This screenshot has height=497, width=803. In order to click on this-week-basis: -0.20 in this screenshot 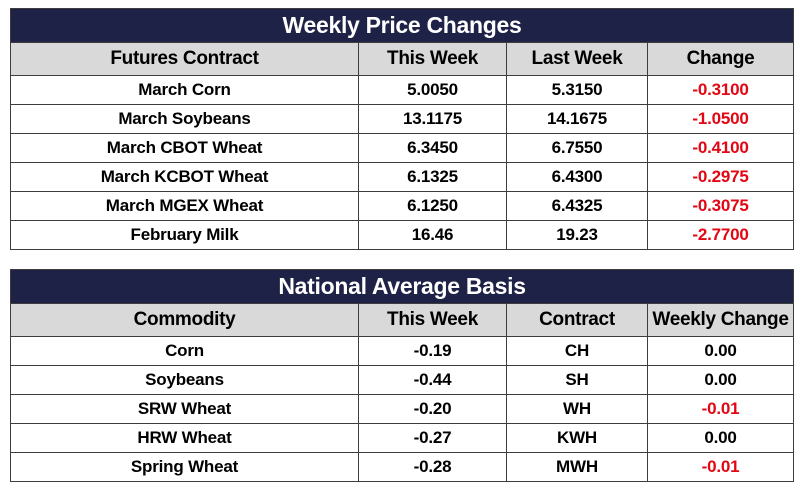, I will do `click(432, 409)`.